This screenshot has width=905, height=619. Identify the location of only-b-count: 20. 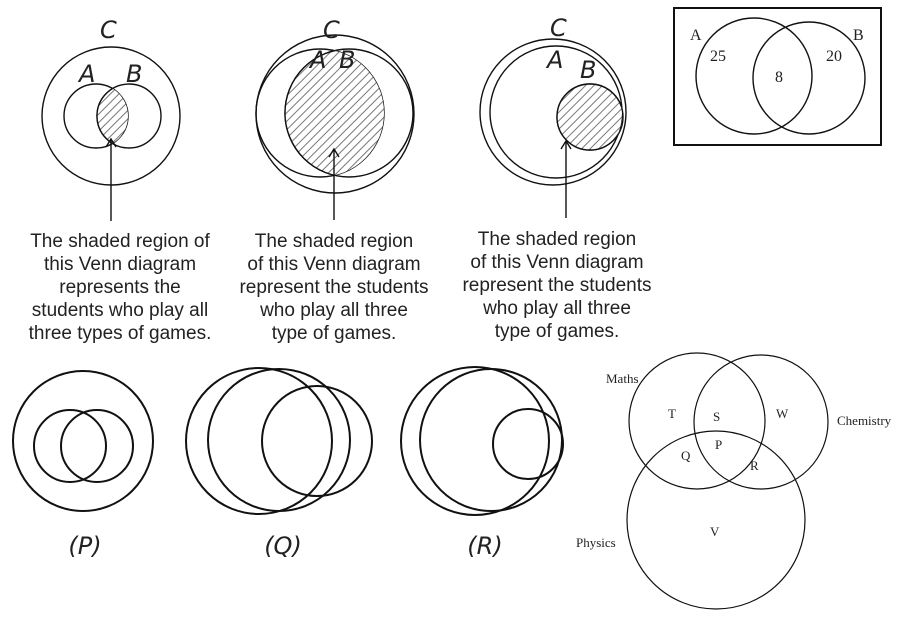
(834, 56).